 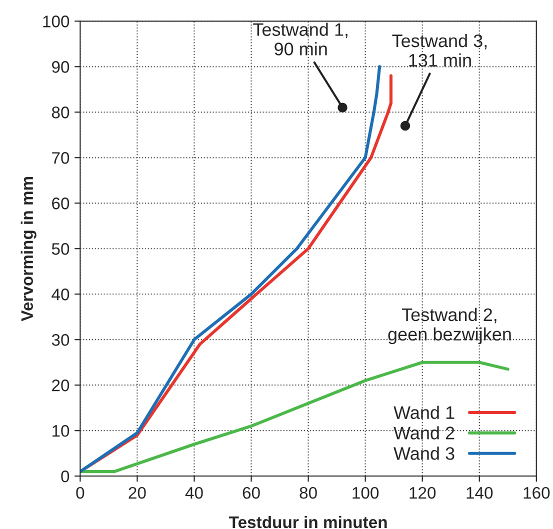 What do you see at coordinates (251, 492) in the screenshot?
I see `x-tick-label: 60` at bounding box center [251, 492].